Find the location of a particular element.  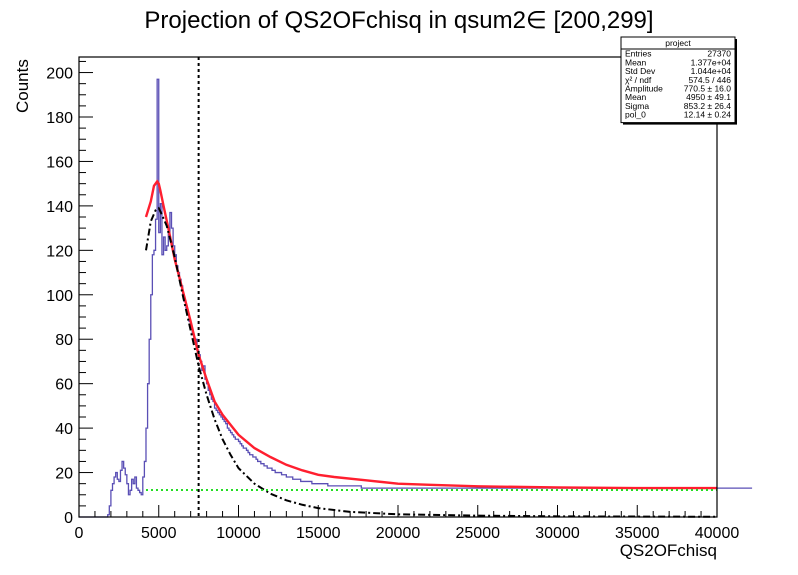

stats-row-value: 12.14 ± 0.24 is located at coordinates (707, 115).